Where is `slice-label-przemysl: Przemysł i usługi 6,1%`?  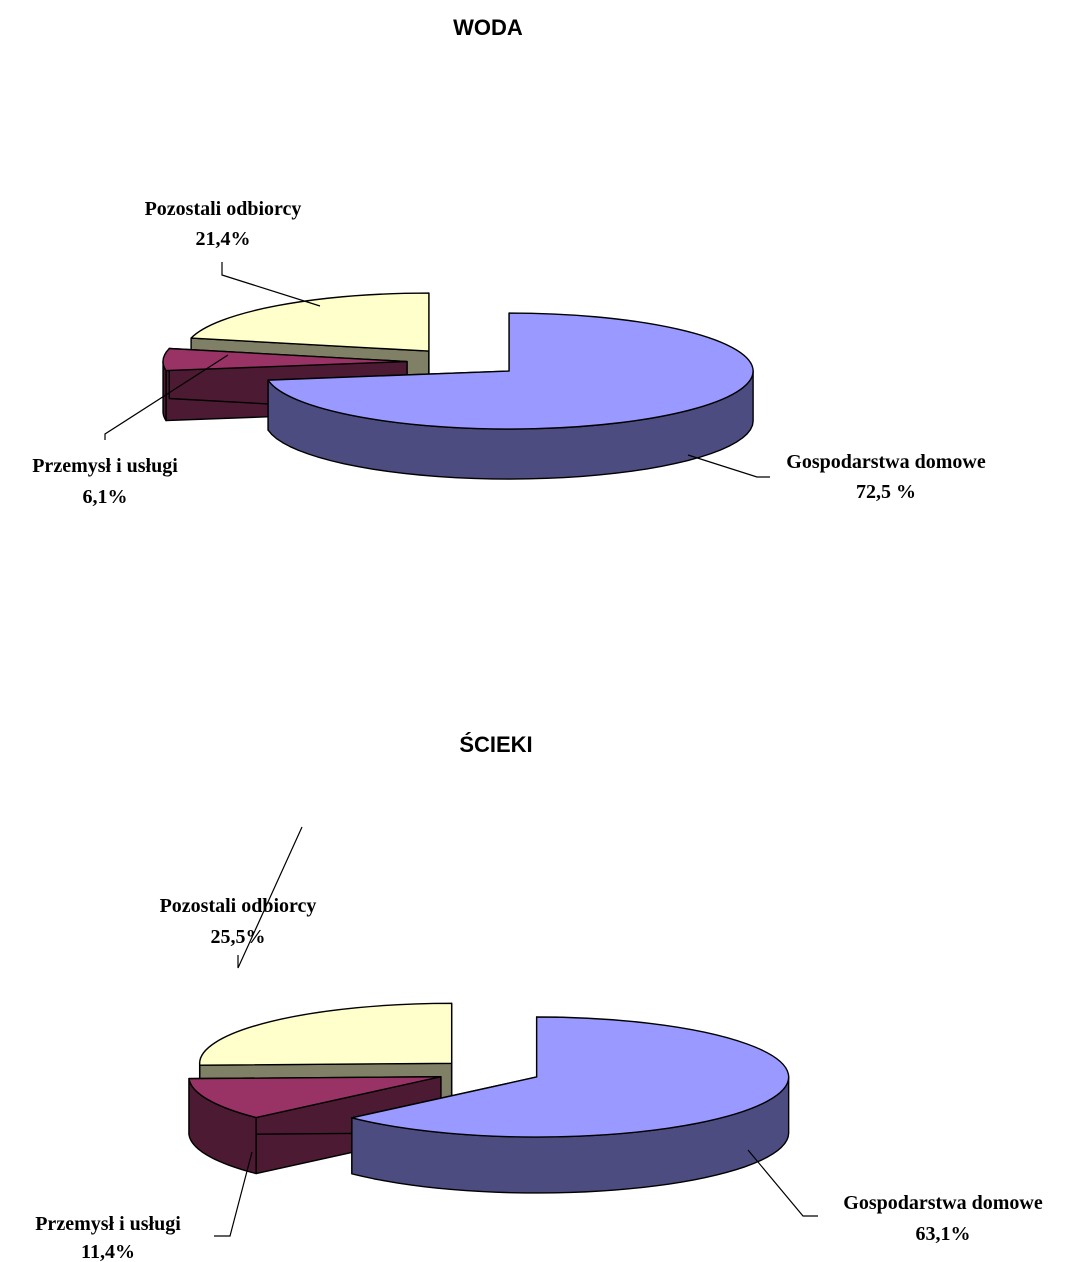 slice-label-przemysl: Przemysł i usługi 6,1% is located at coordinates (105, 481).